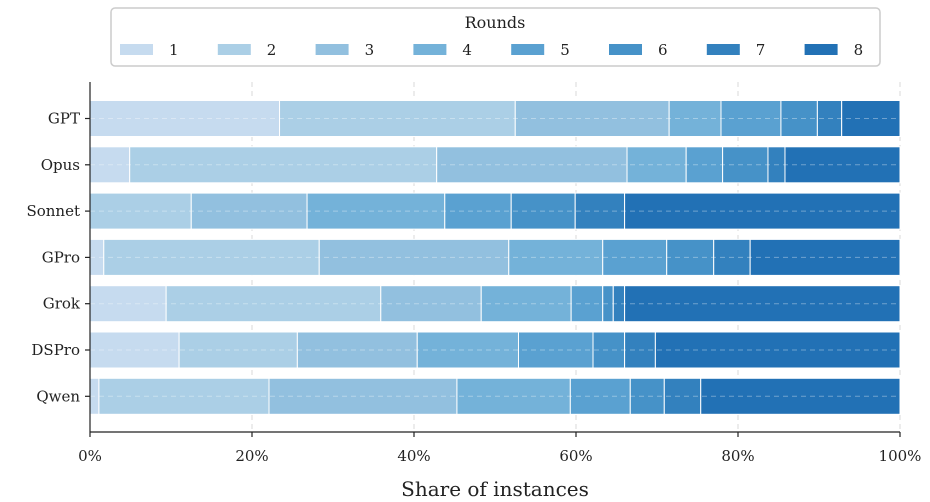 This screenshot has height=502, width=930. Describe the element at coordinates (55, 350) in the screenshot. I see `y-tick-label: DSPro` at that location.